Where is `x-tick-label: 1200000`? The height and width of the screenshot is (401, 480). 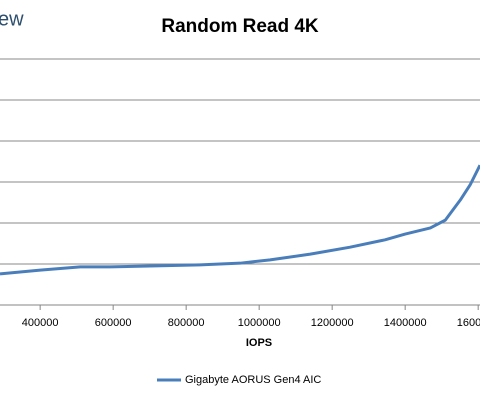 x-tick-label: 1200000 is located at coordinates (332, 323).